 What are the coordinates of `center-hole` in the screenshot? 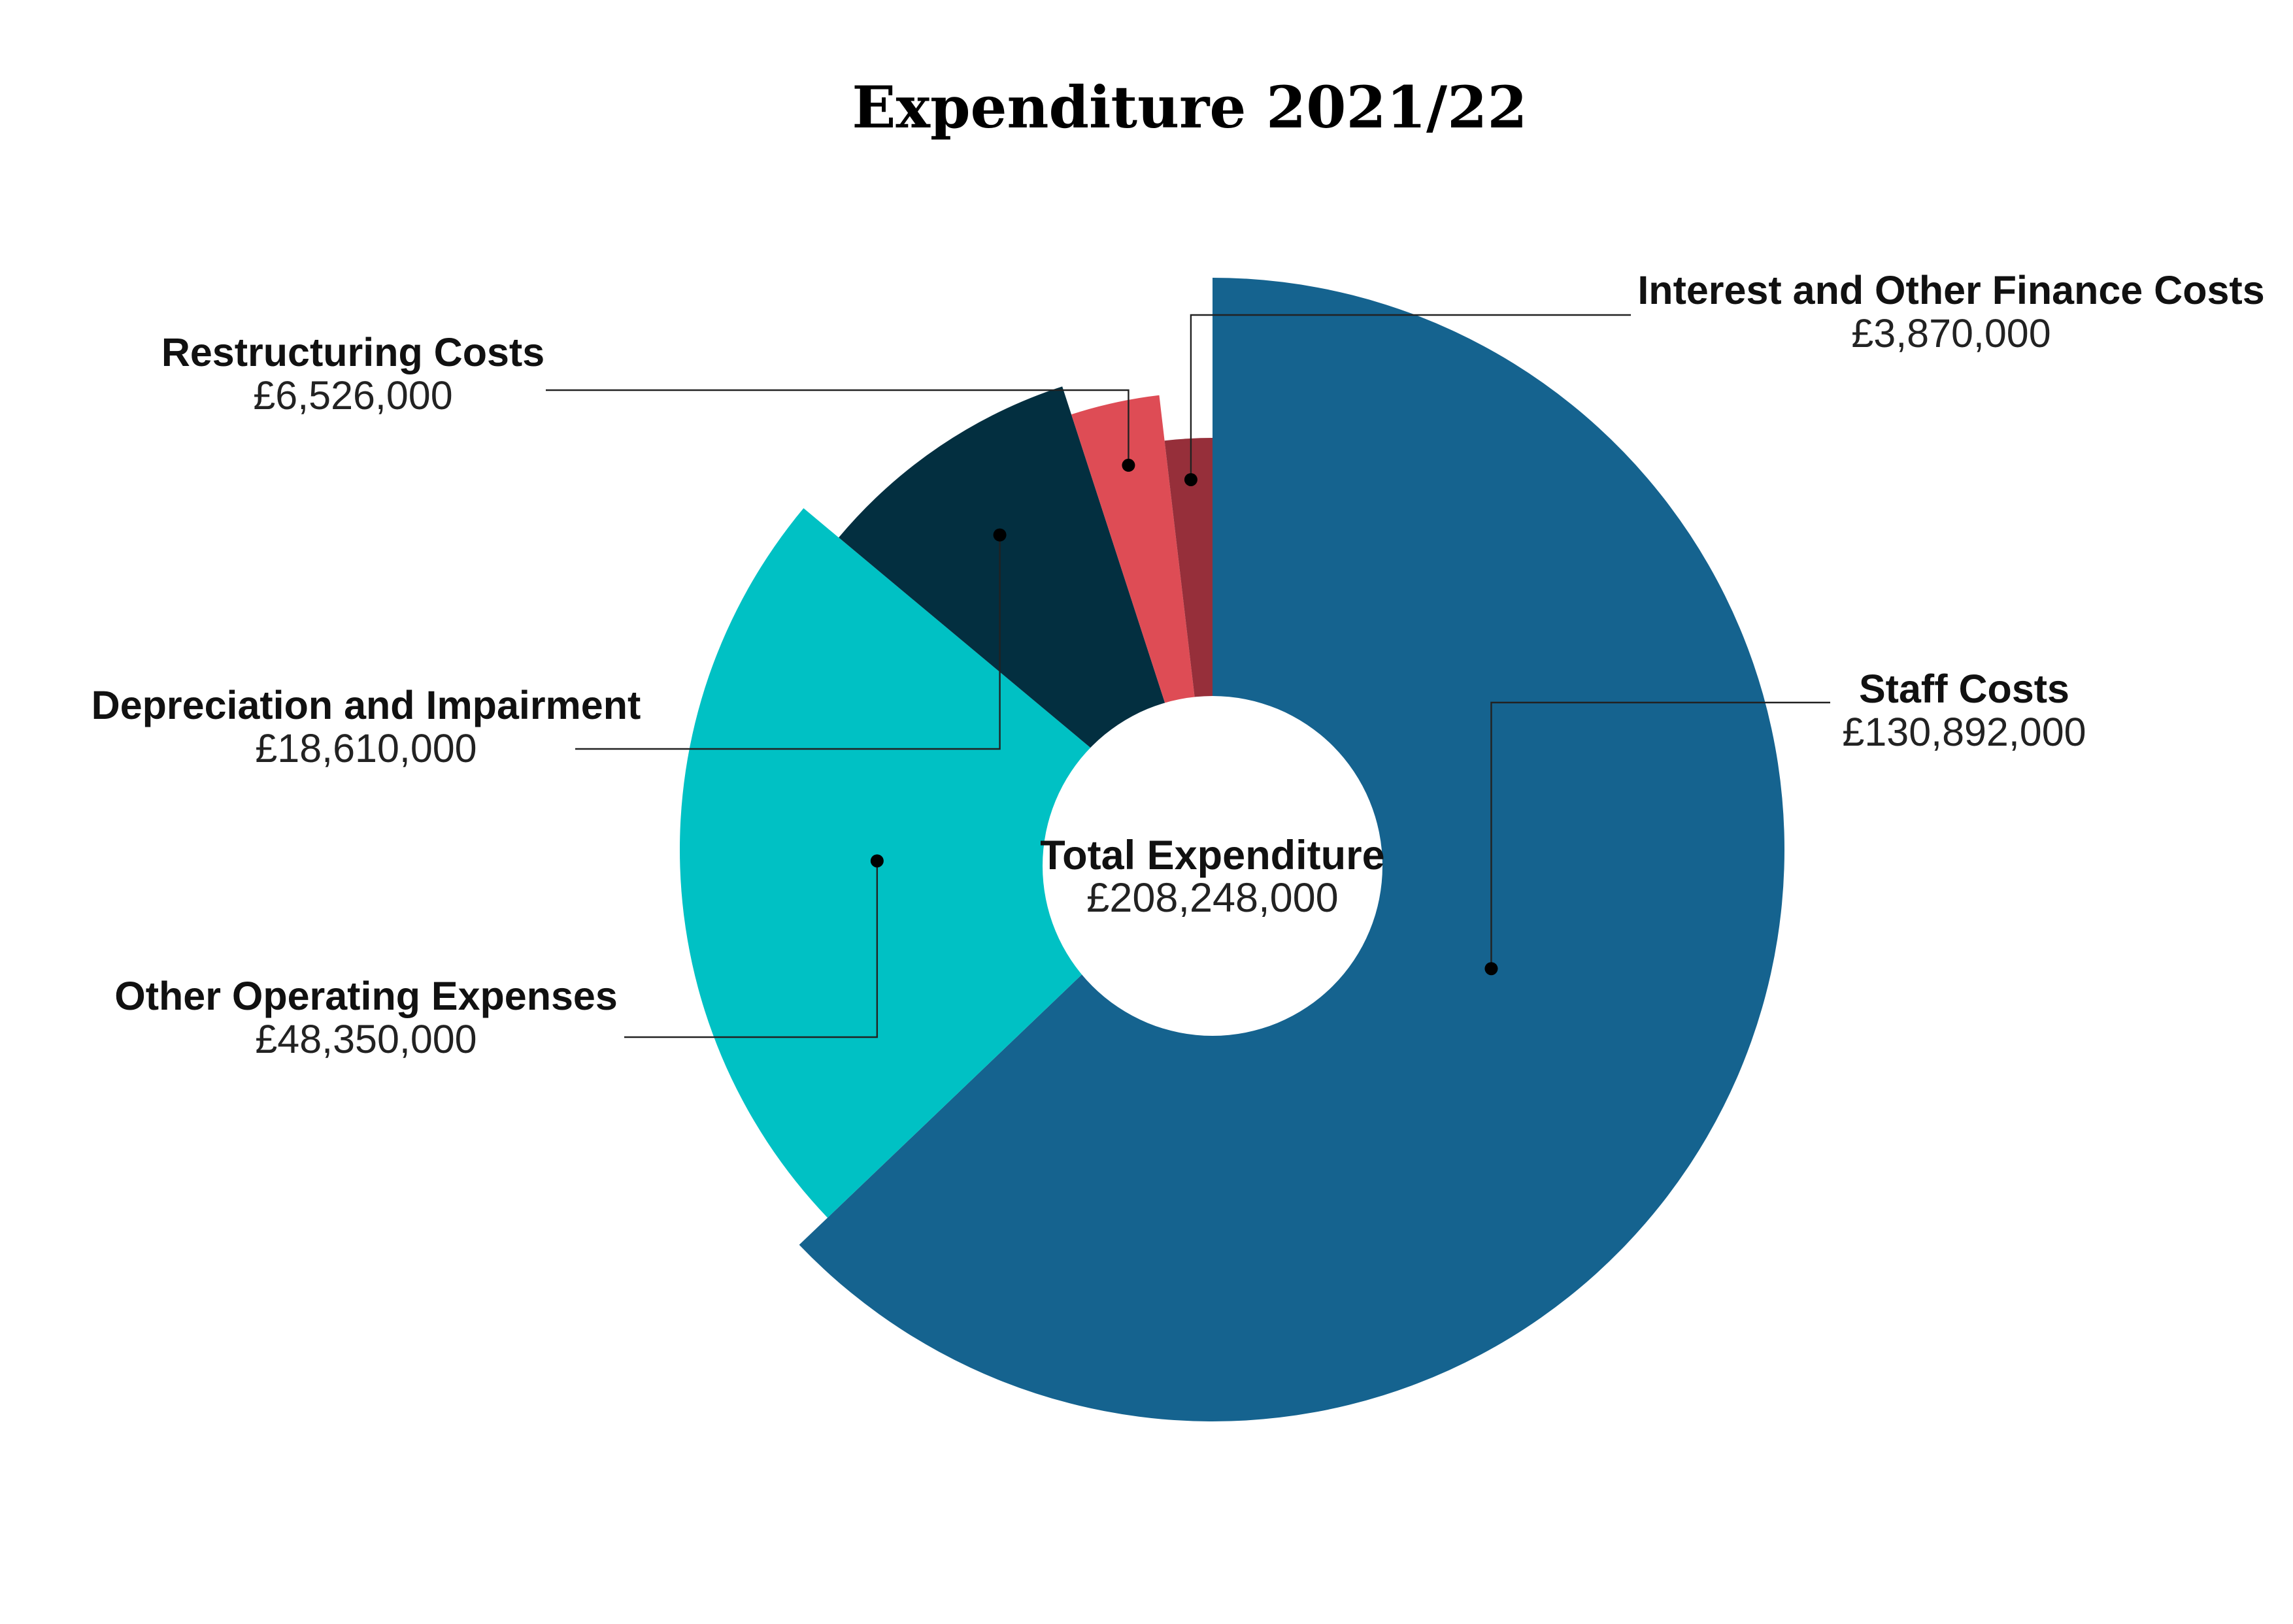 It's located at (1212, 866).